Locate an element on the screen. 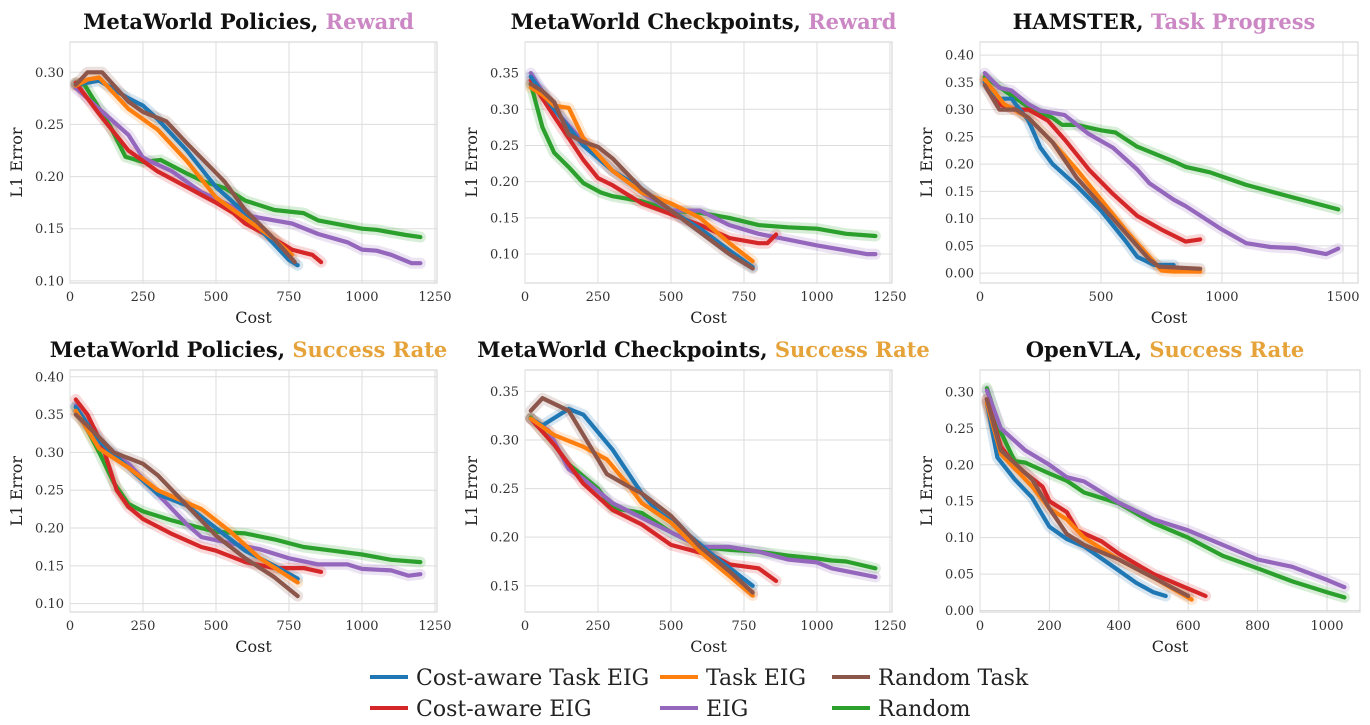  title-main: OpenVLA, is located at coordinates (1088, 349).